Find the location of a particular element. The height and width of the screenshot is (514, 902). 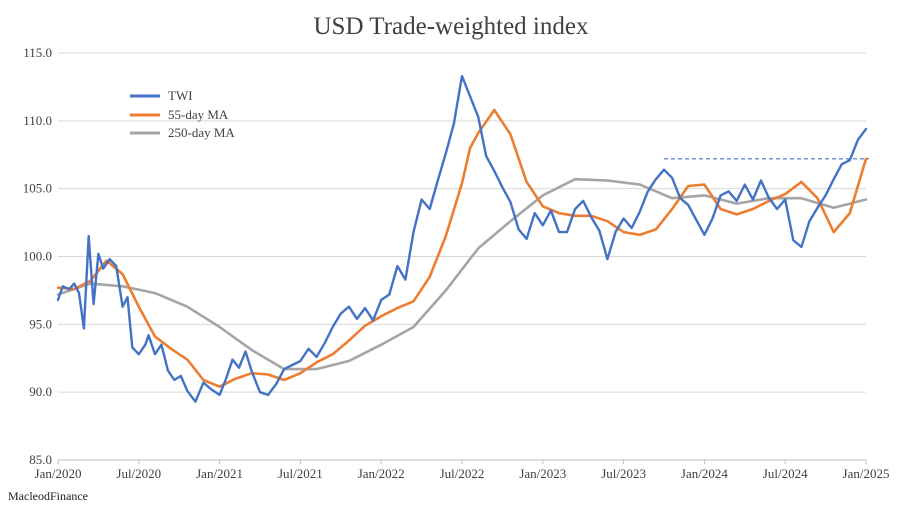

x-tick-label: Jan/2023 is located at coordinates (542, 473).